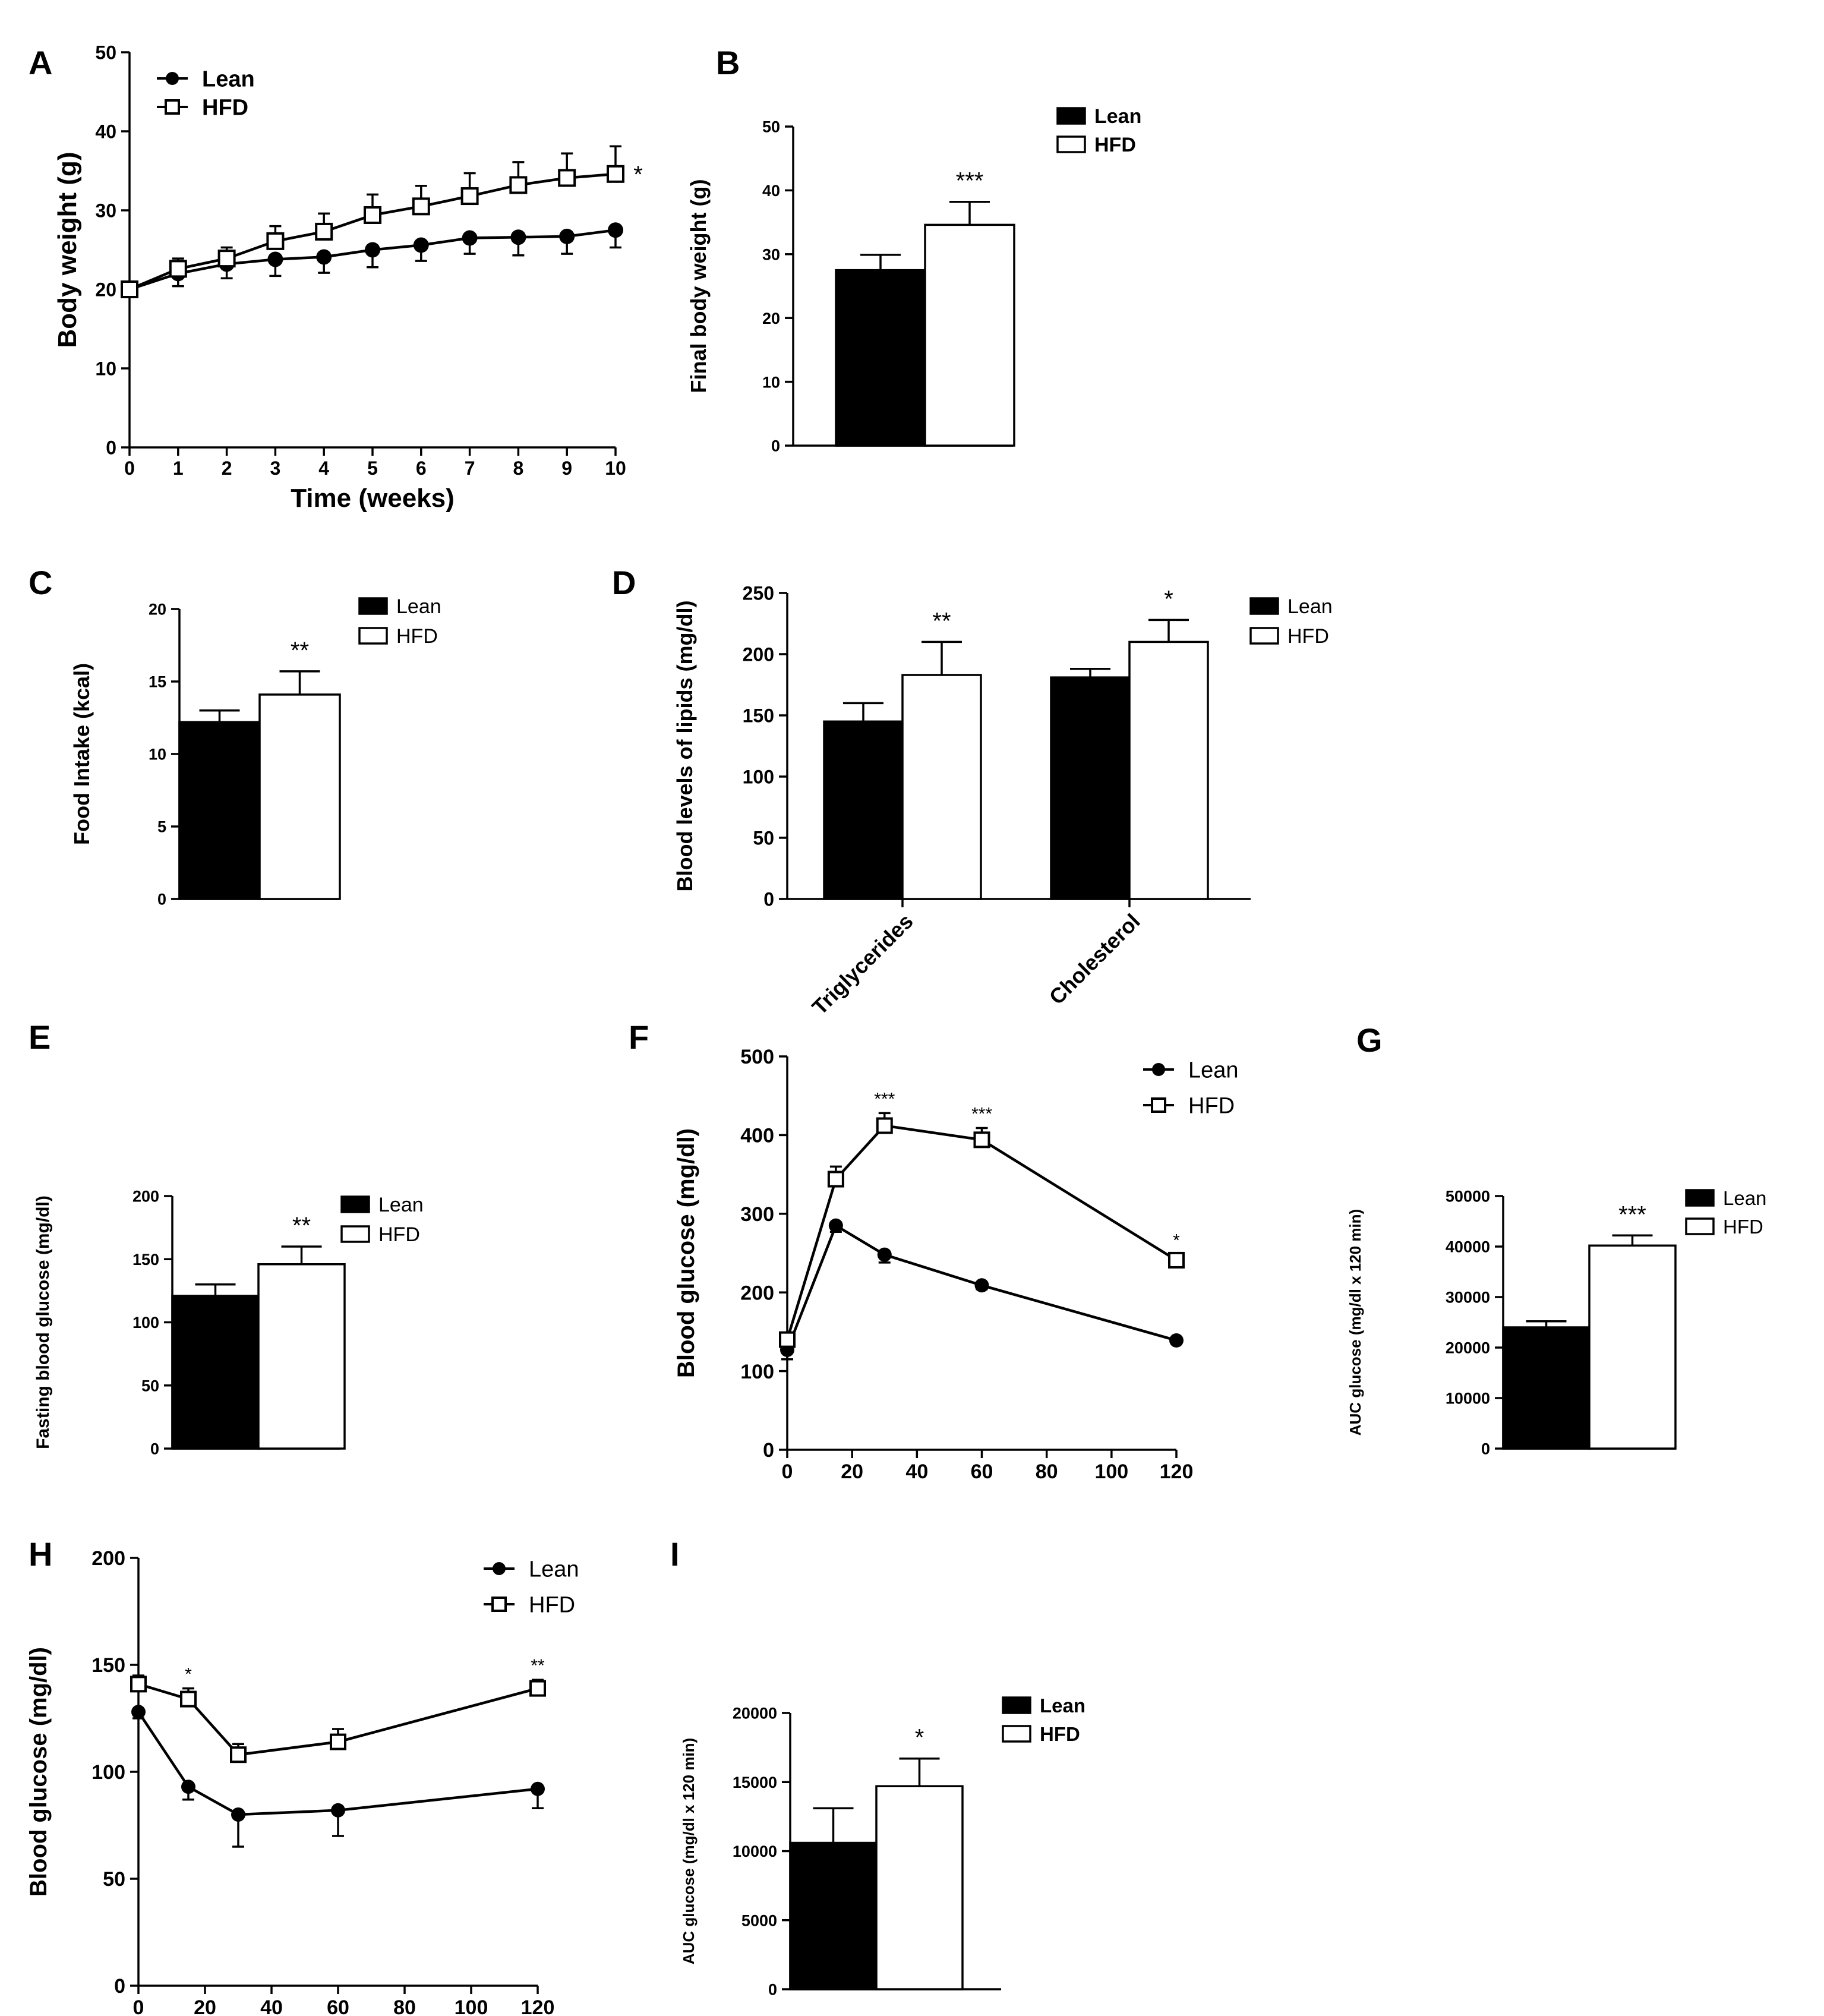  What do you see at coordinates (40, 62) in the screenshot?
I see `panel-label: A` at bounding box center [40, 62].